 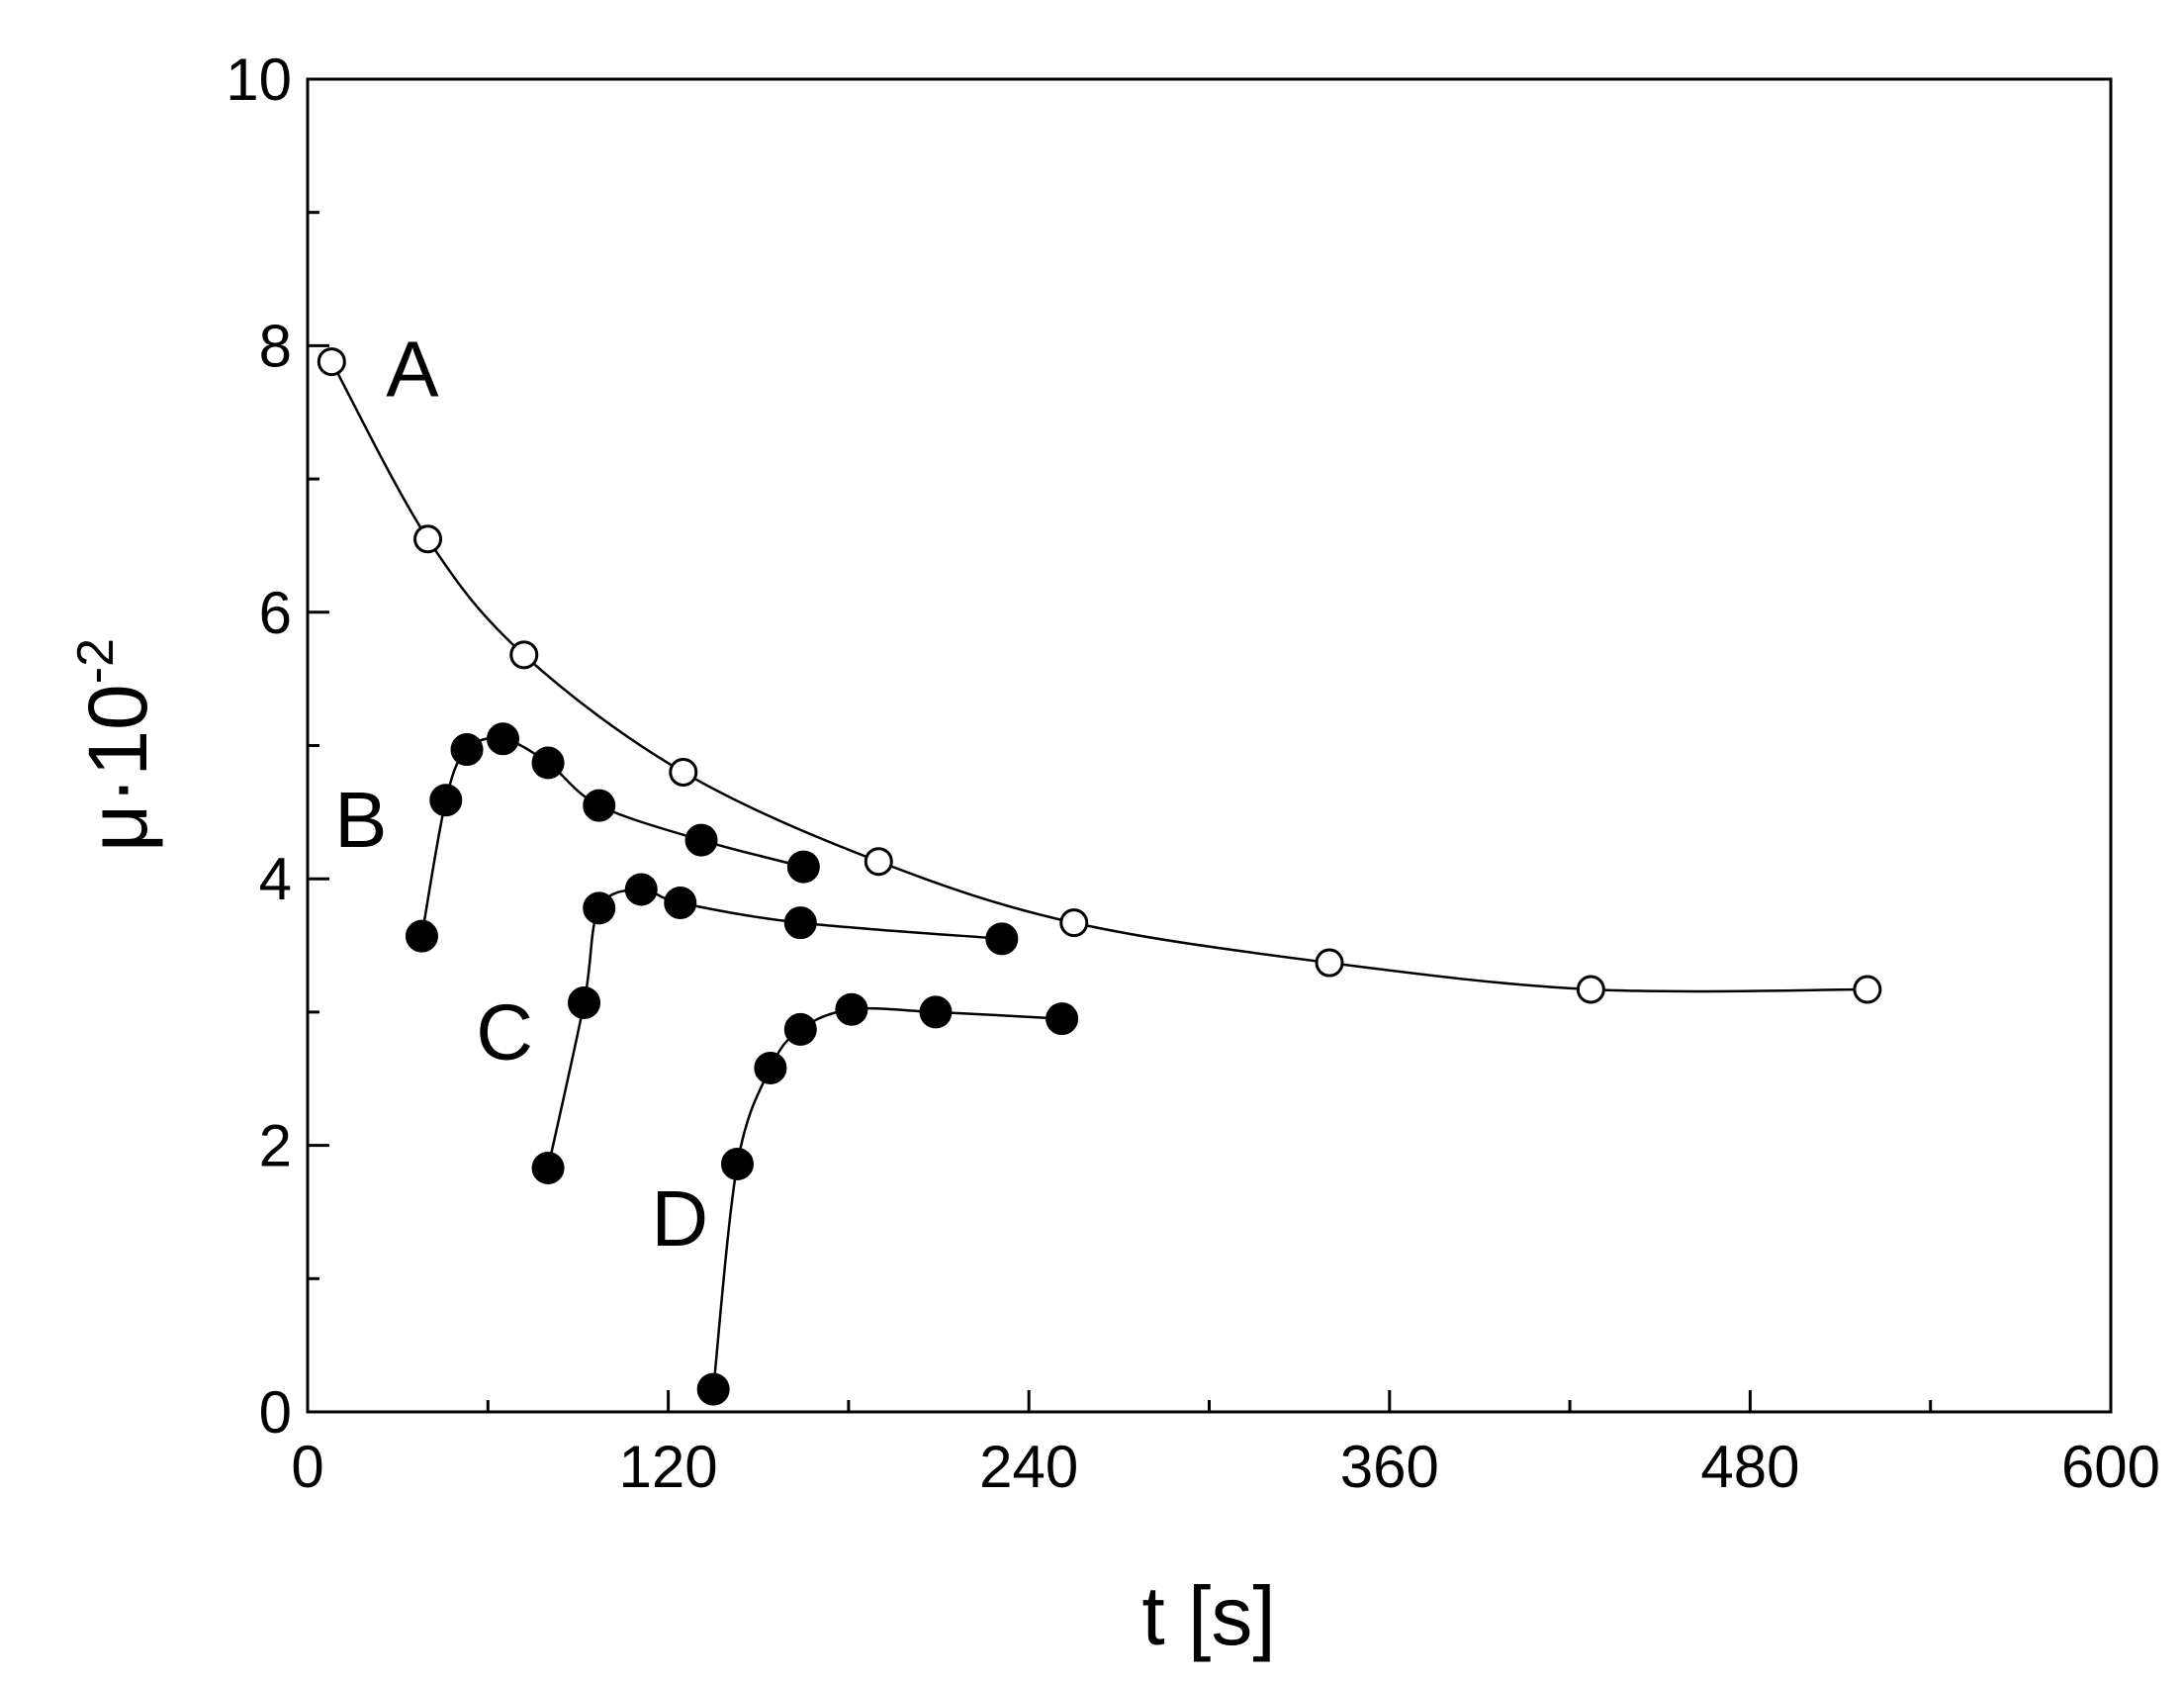 I want to click on y-tick-label: 4, so click(x=275, y=879).